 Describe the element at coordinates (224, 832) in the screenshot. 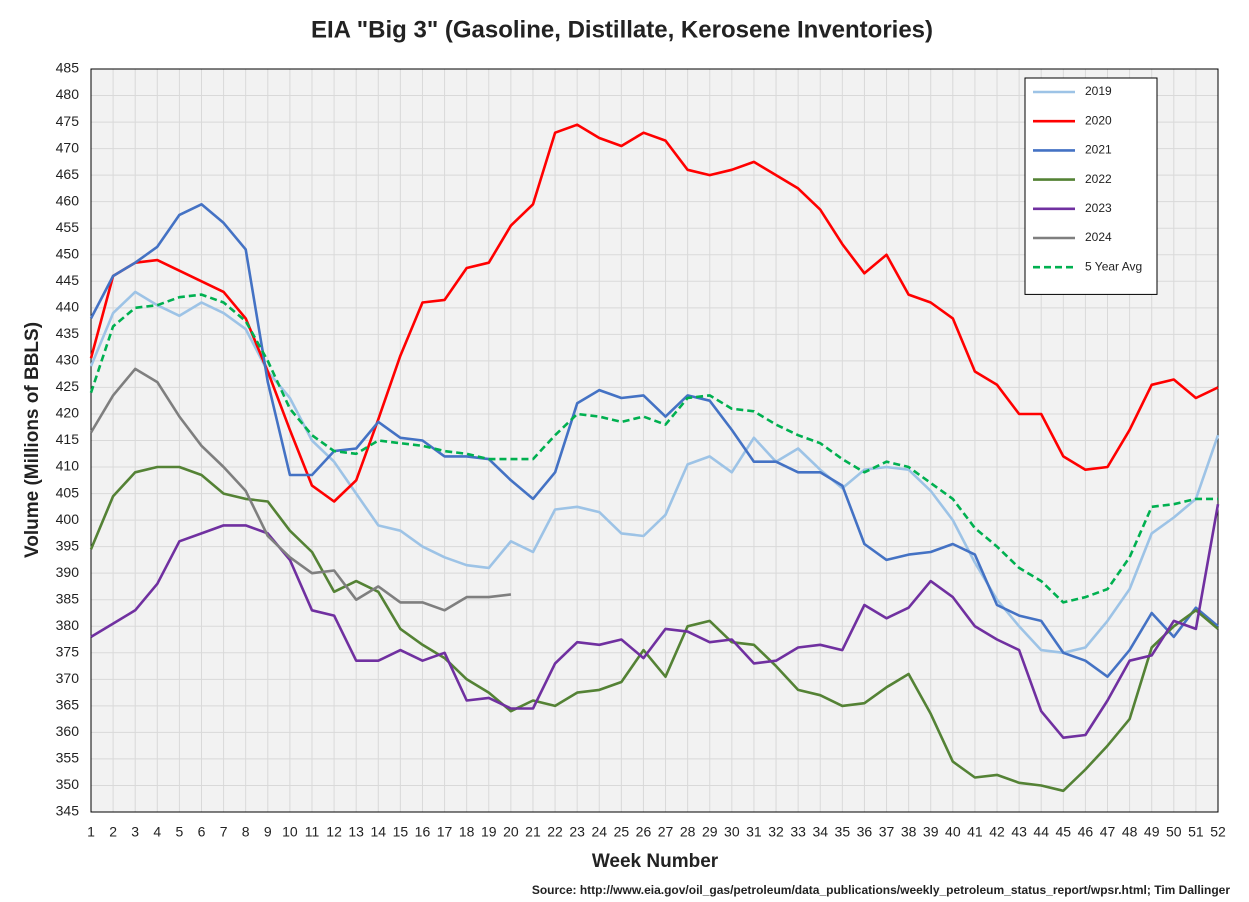

I see `x-tick-label: 7` at that location.